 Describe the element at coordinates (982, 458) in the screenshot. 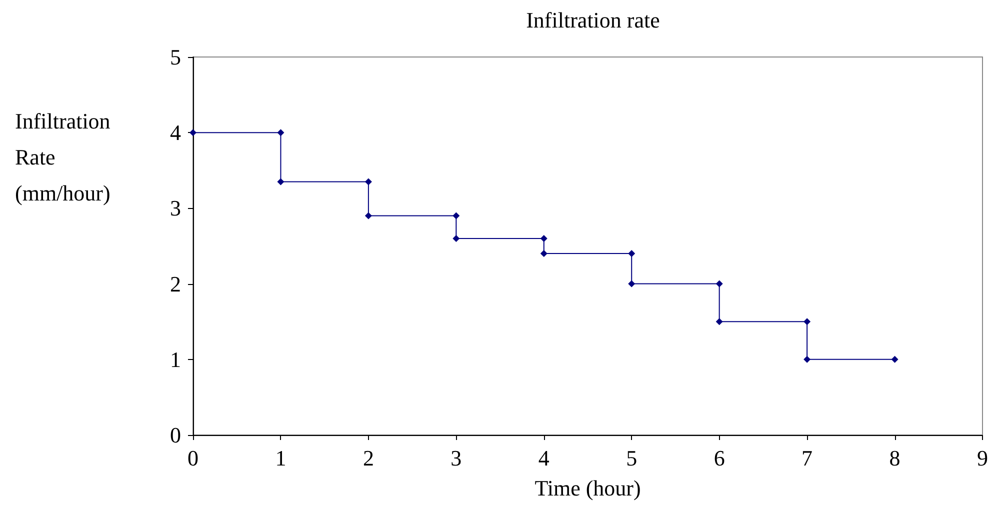

I see `x-tick-label: 9` at that location.